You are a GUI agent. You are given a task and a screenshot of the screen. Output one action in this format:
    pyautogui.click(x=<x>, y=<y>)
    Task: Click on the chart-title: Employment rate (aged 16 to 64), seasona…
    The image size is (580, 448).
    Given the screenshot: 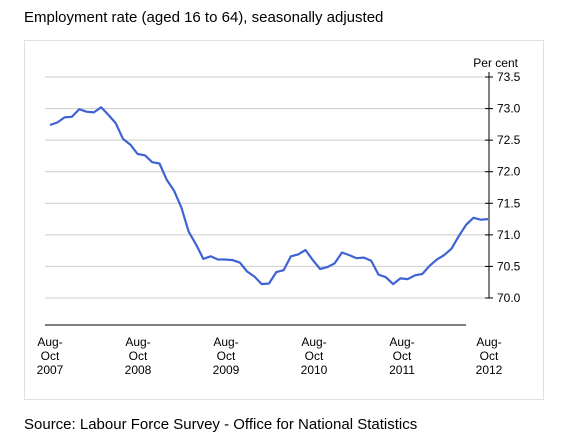 What is the action you would take?
    pyautogui.click(x=204, y=17)
    